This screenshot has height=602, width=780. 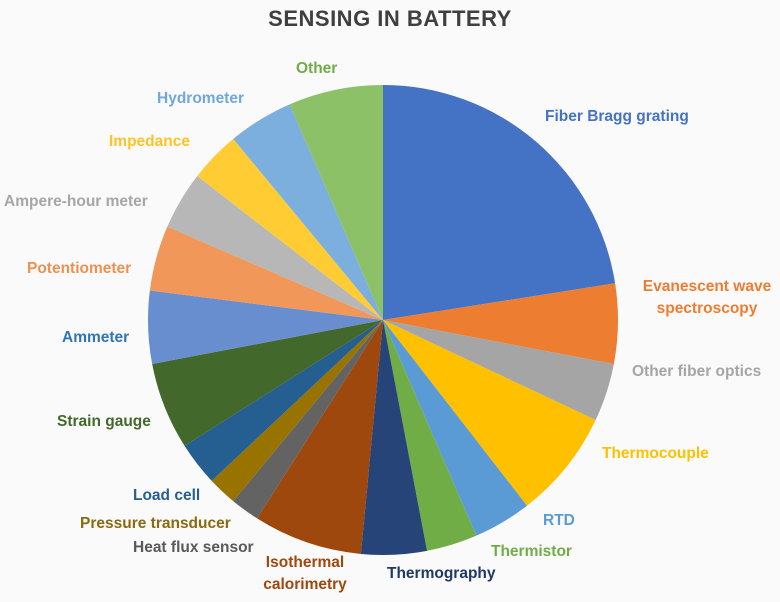 I want to click on pie-slice-thermocouple, so click(x=489, y=413).